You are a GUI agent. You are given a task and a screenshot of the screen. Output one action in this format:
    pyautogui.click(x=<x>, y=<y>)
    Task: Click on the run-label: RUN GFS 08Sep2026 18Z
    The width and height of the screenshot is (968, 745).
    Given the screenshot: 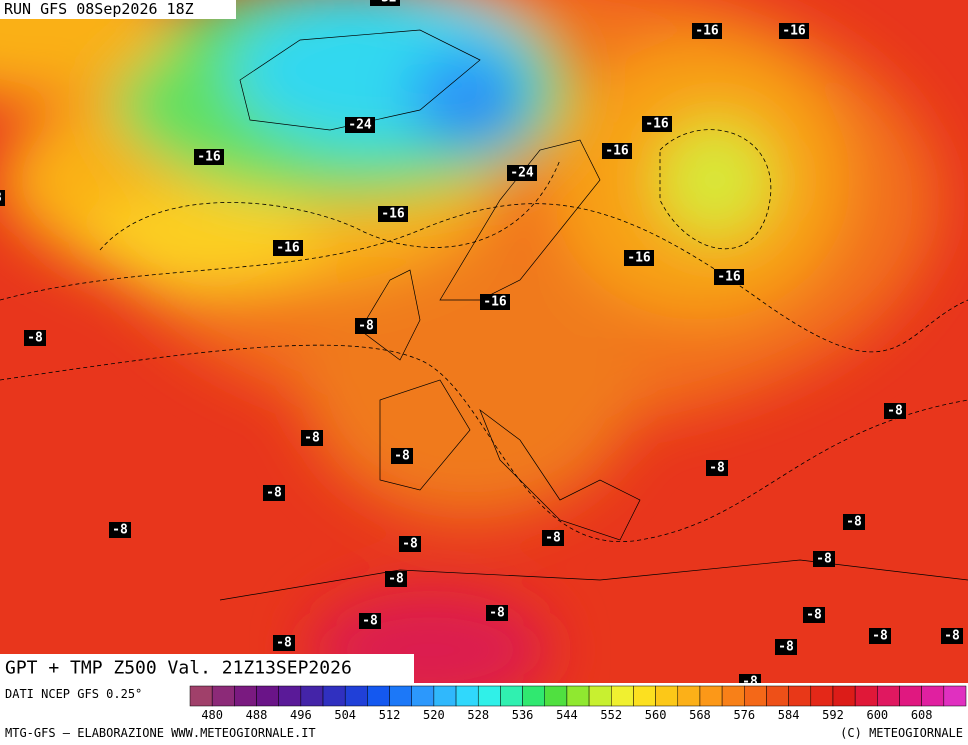 What is the action you would take?
    pyautogui.click(x=99, y=9)
    